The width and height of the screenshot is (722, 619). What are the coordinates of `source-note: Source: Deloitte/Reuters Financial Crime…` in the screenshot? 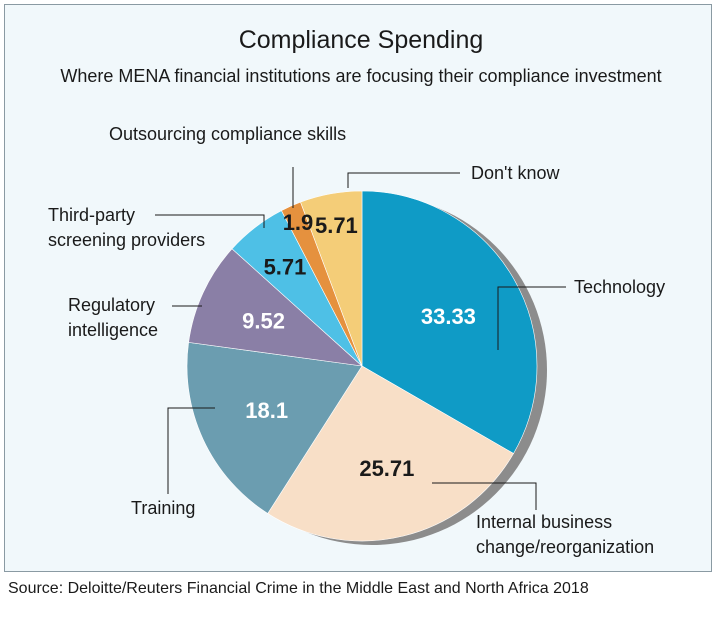 It's located at (298, 588).